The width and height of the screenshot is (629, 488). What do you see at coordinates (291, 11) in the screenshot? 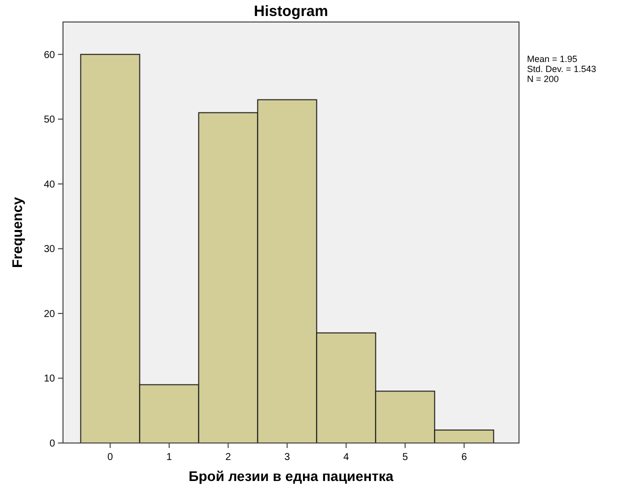
I see `chart-title: Histogram` at bounding box center [291, 11].